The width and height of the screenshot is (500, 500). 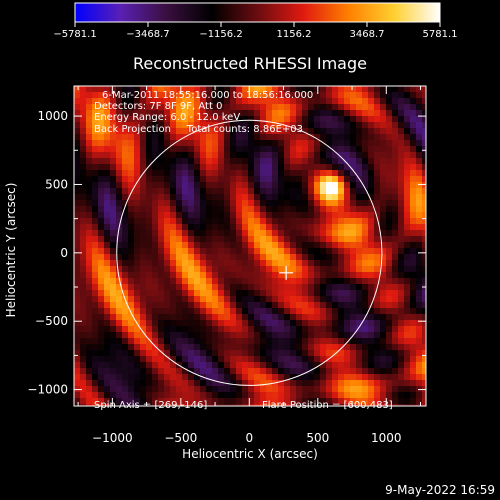 I want to click on y-tick-label: 1000, so click(x=52, y=116).